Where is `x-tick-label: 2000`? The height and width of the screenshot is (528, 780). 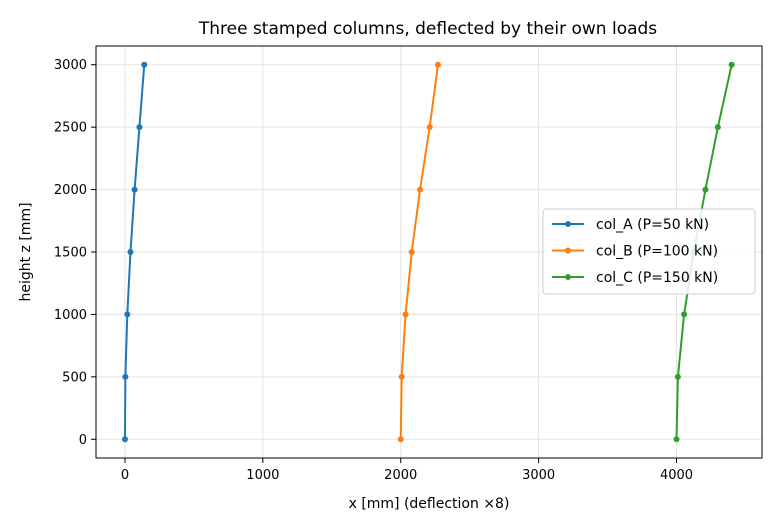 x-tick-label: 2000 is located at coordinates (400, 475).